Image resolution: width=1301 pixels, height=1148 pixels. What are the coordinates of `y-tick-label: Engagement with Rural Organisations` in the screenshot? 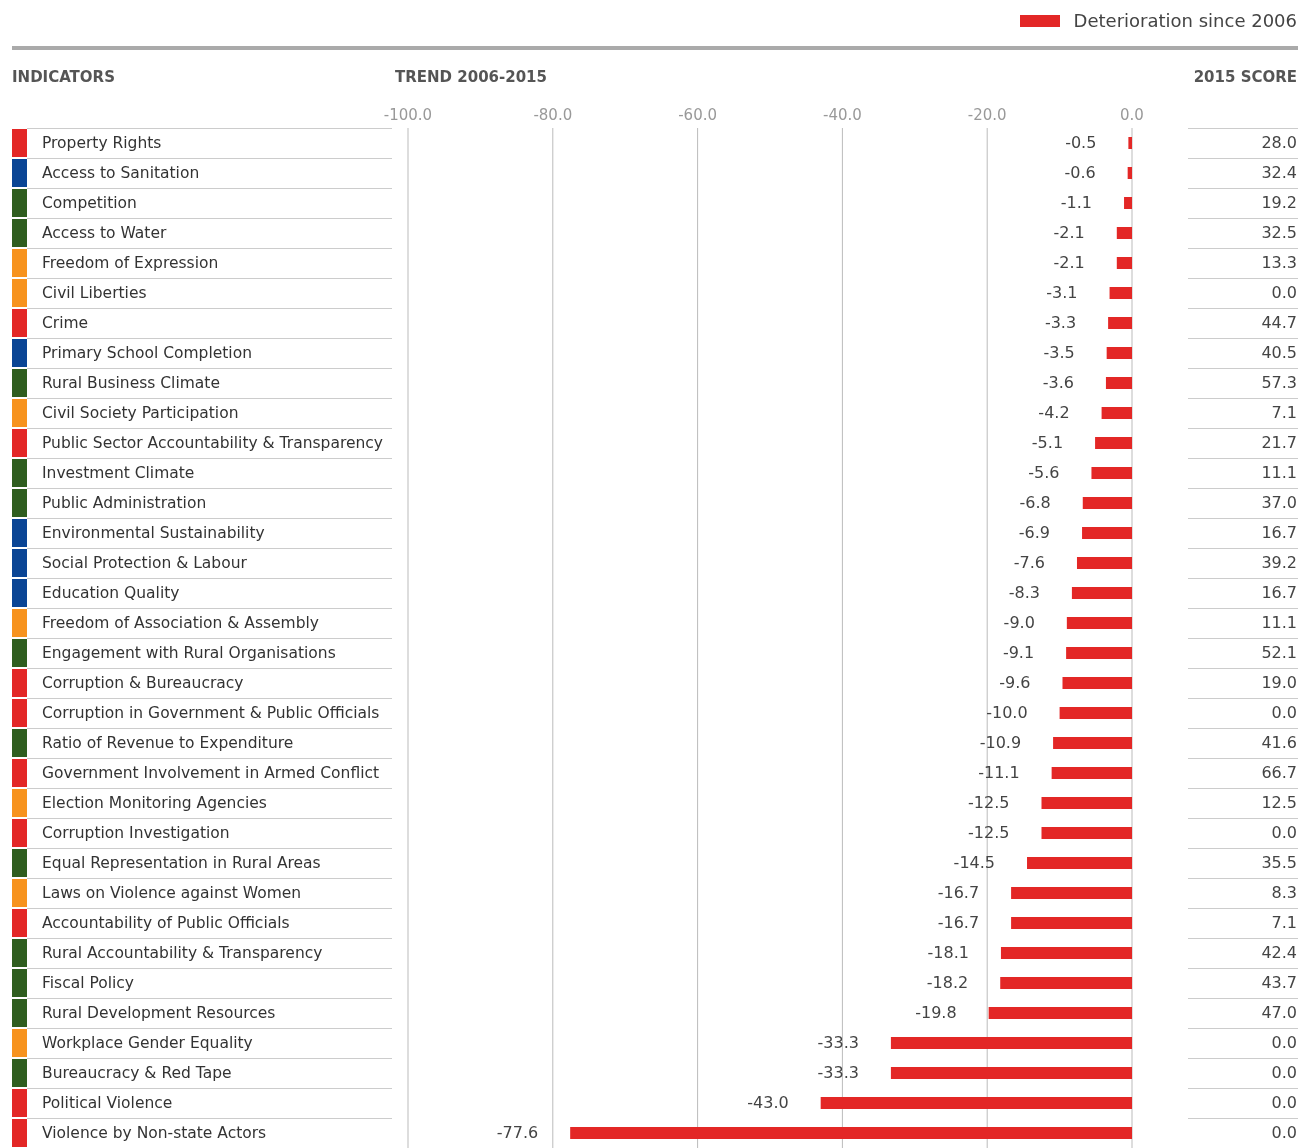 It's located at (189, 653).